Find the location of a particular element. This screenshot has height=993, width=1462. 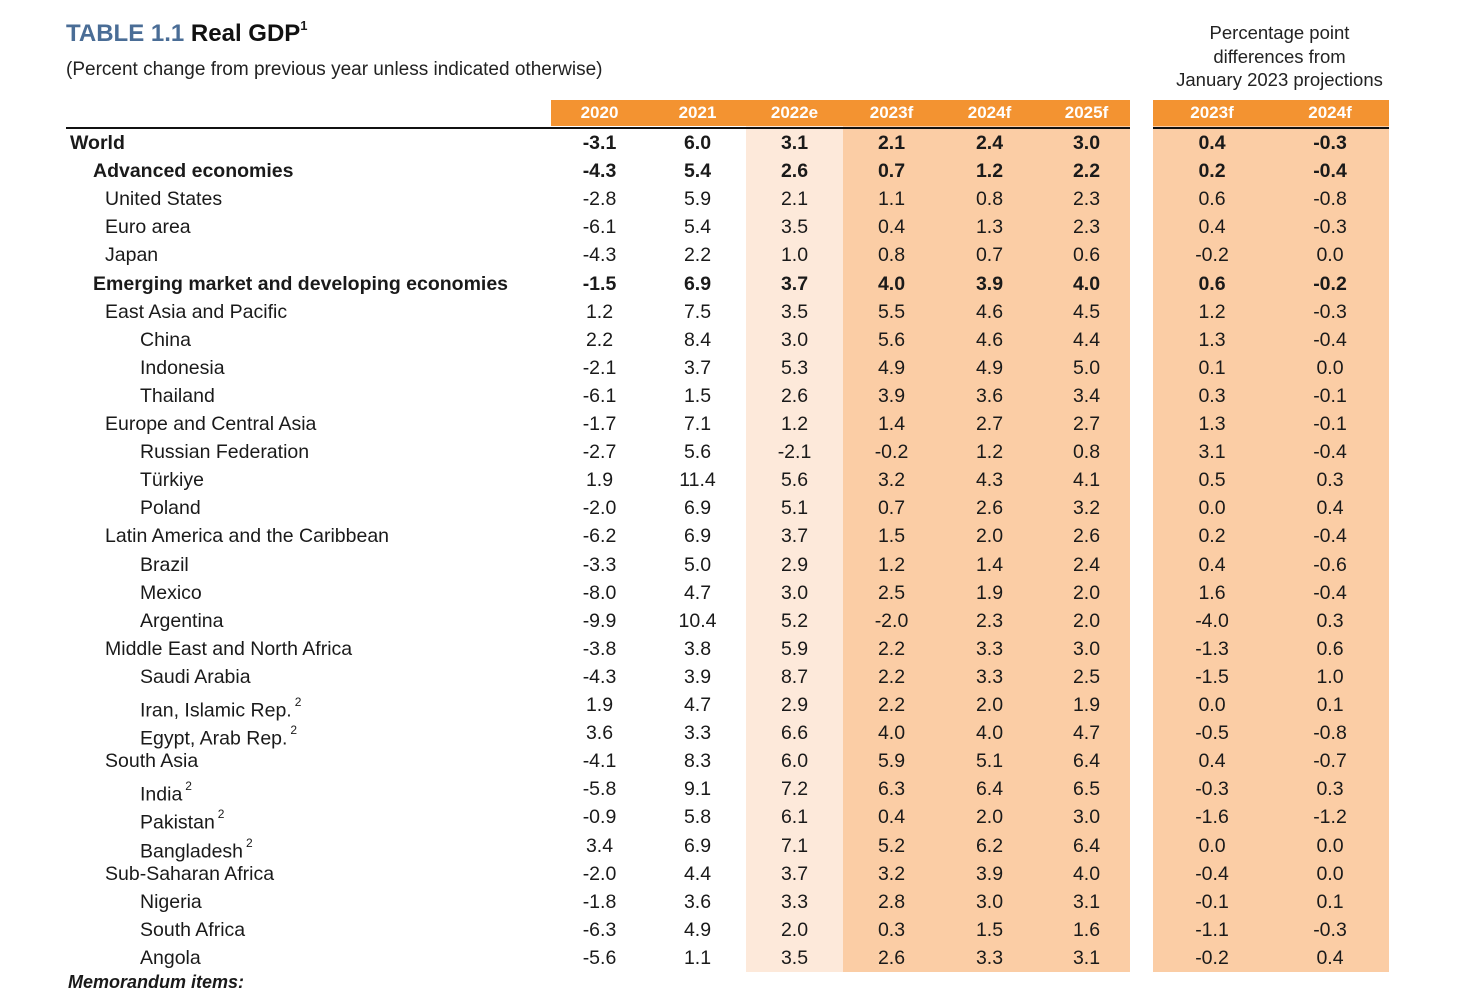

cell-2021: 1.5 is located at coordinates (697, 395).